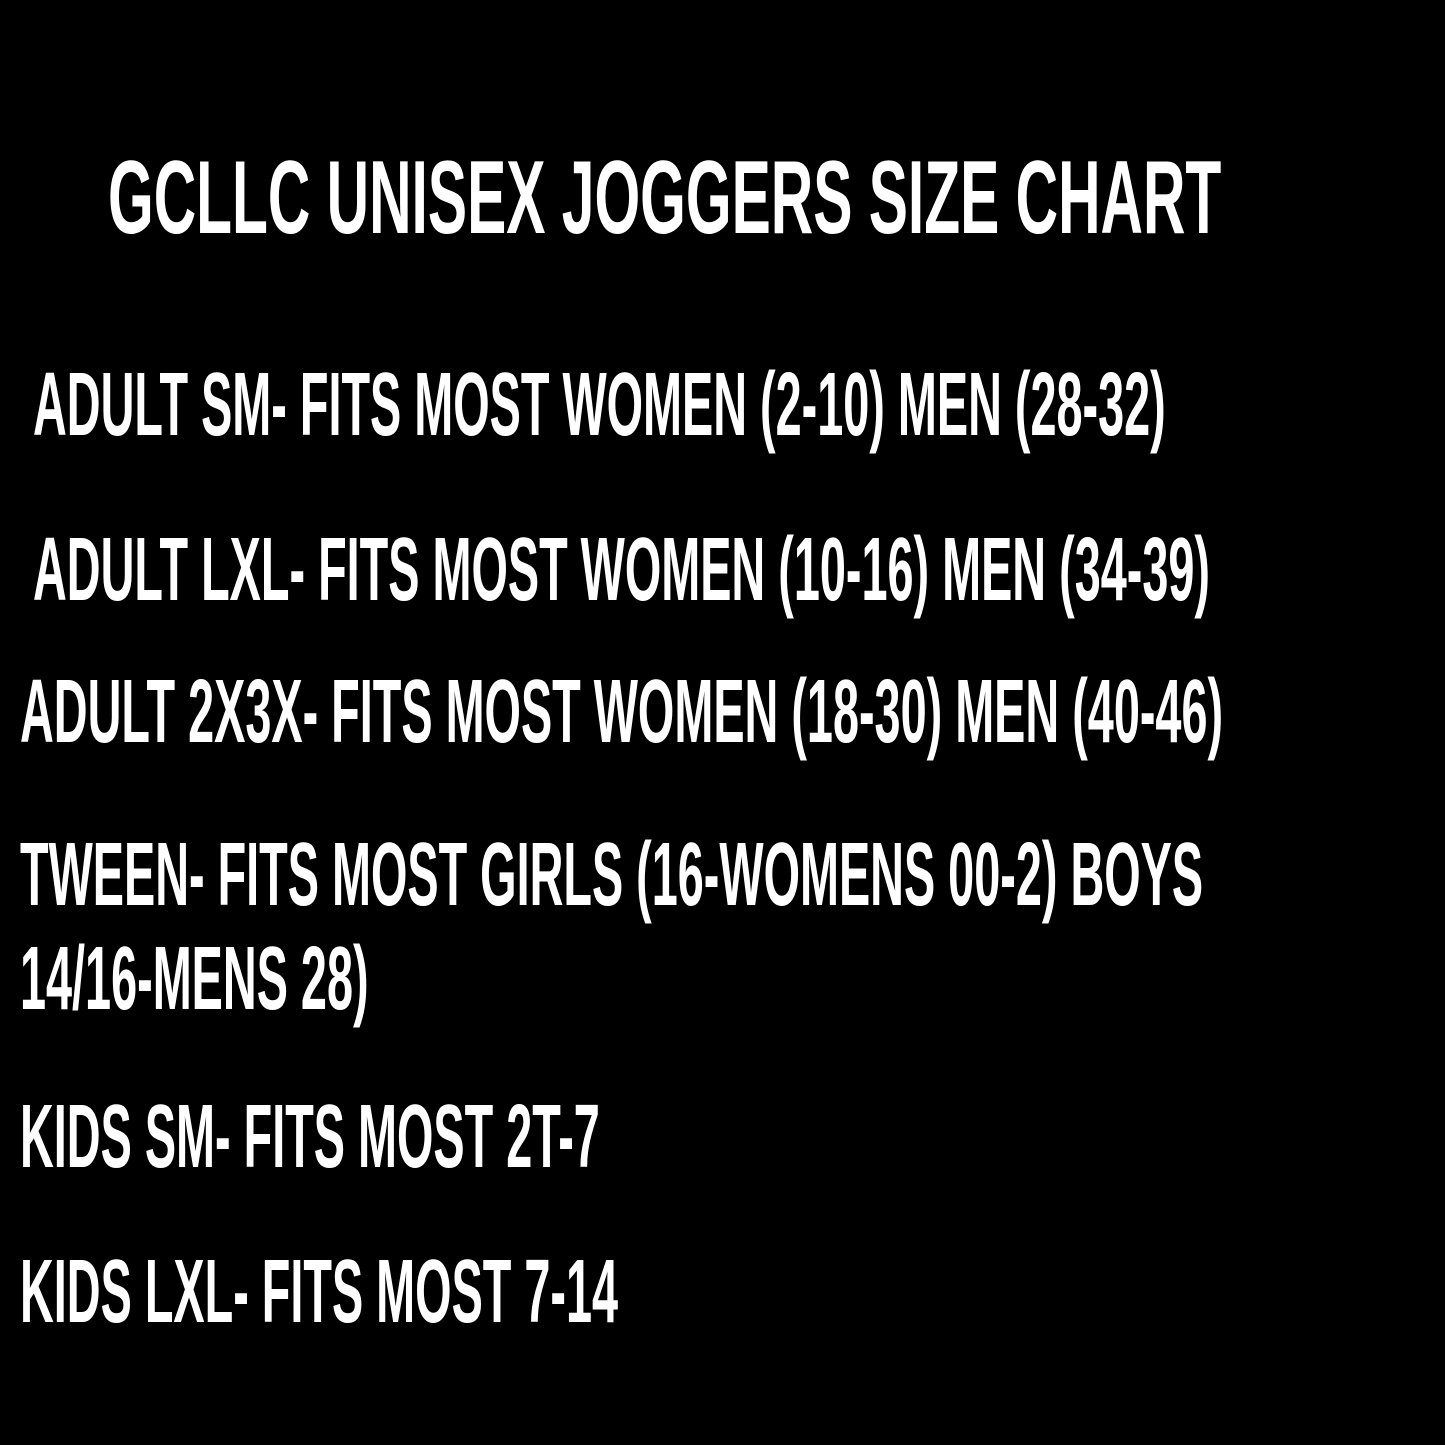 The image size is (1445, 1445). I want to click on size-kids-lxl: KIDS LXL- FITS MOST 7-14, so click(319, 1292).